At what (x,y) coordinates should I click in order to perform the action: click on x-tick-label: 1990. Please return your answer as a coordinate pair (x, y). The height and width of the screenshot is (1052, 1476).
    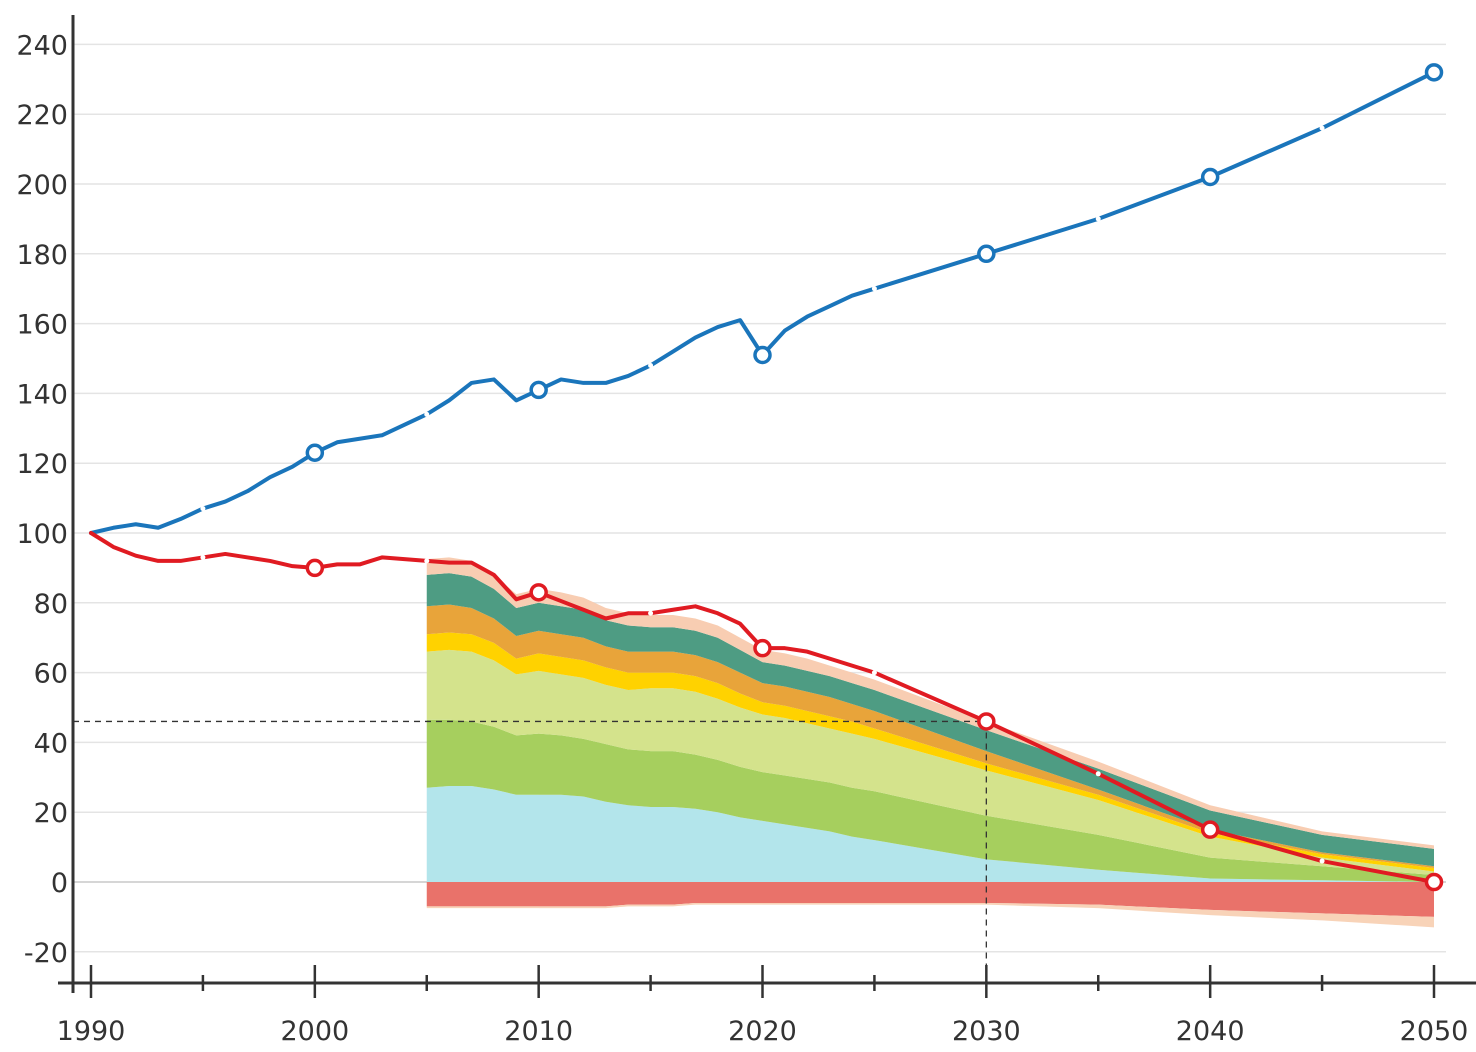
    Looking at the image, I should click on (91, 1031).